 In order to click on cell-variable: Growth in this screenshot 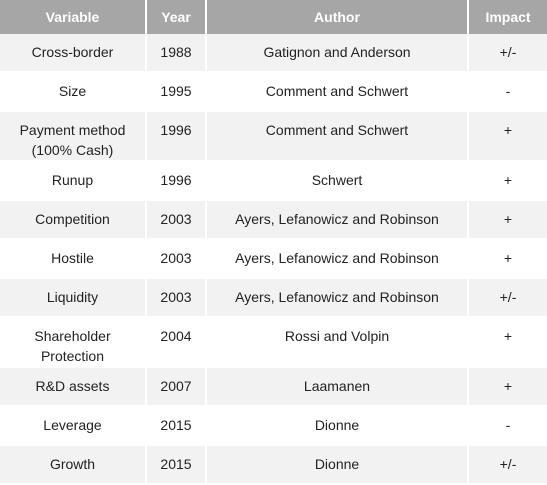, I will do `click(73, 465)`.